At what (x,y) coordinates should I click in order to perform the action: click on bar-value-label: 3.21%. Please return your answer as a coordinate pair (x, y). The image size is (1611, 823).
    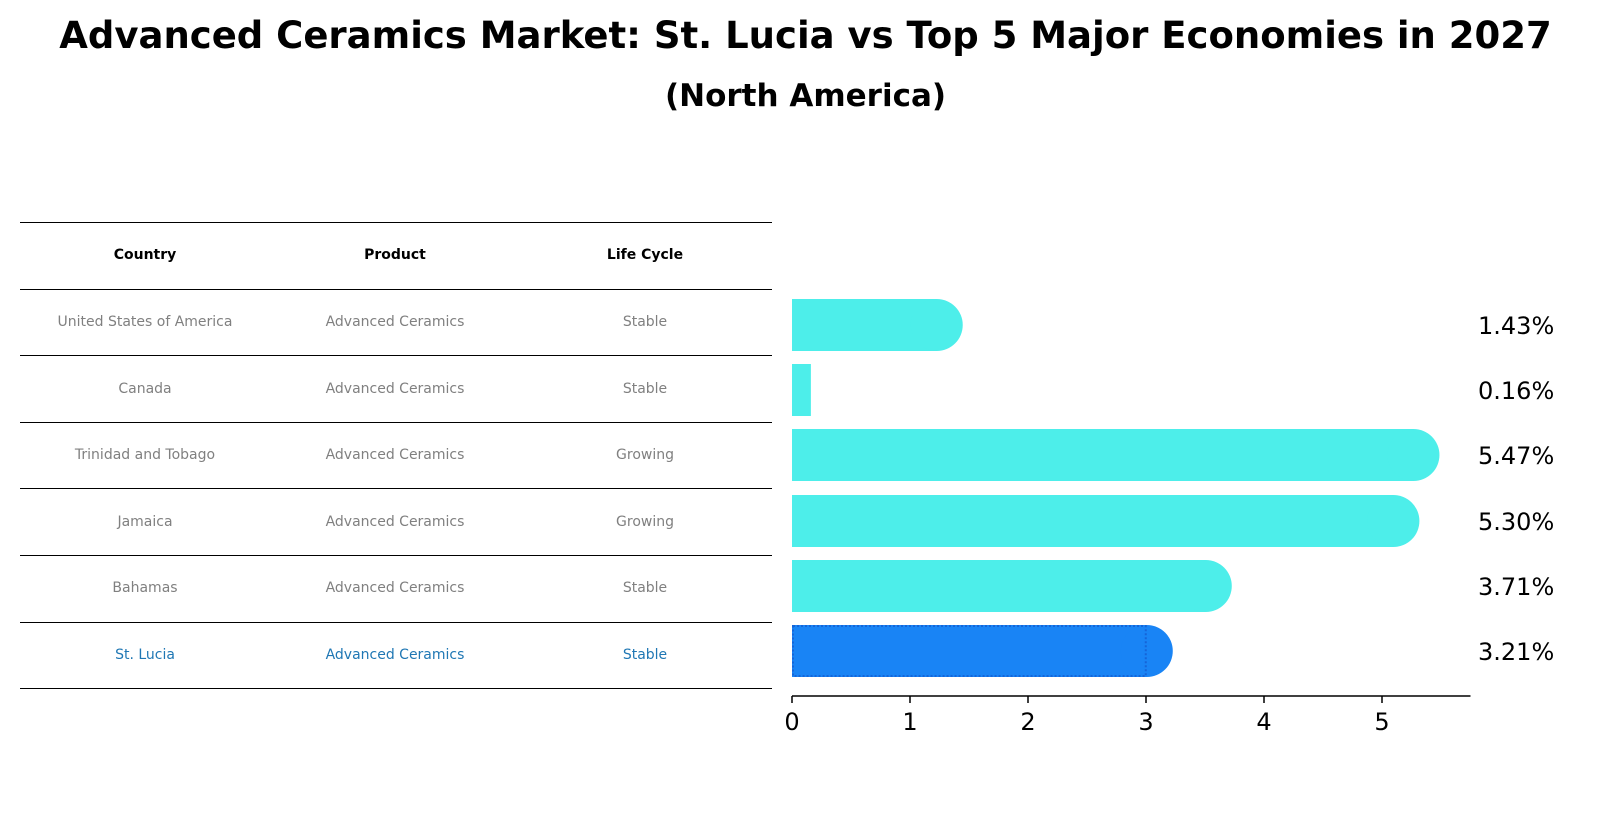
    Looking at the image, I should click on (1516, 652).